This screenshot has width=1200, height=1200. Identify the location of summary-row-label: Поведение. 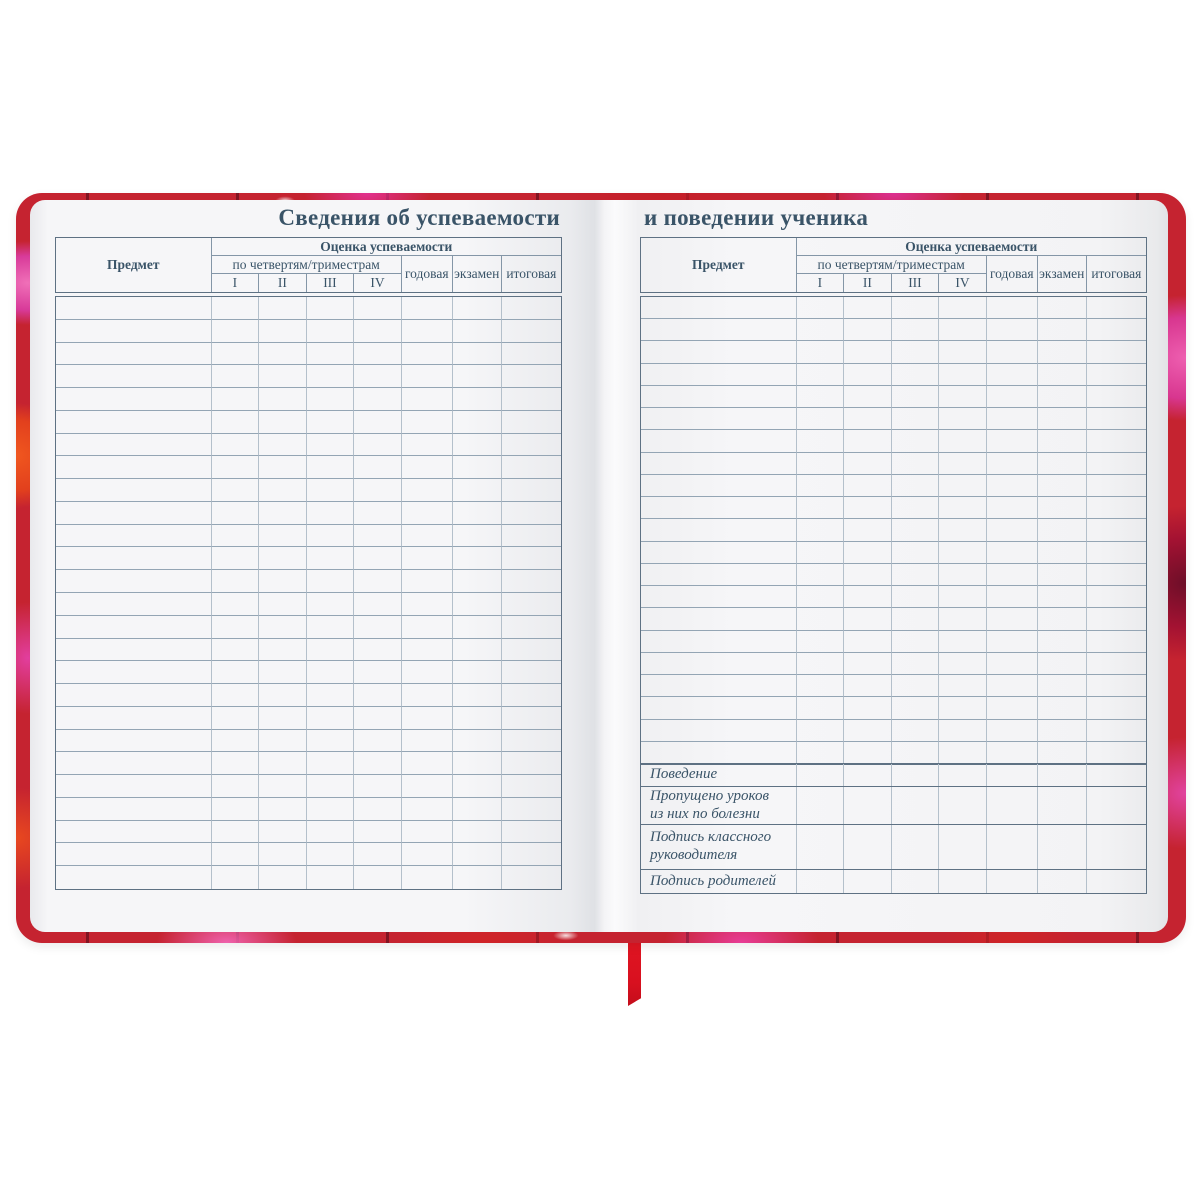
(719, 775).